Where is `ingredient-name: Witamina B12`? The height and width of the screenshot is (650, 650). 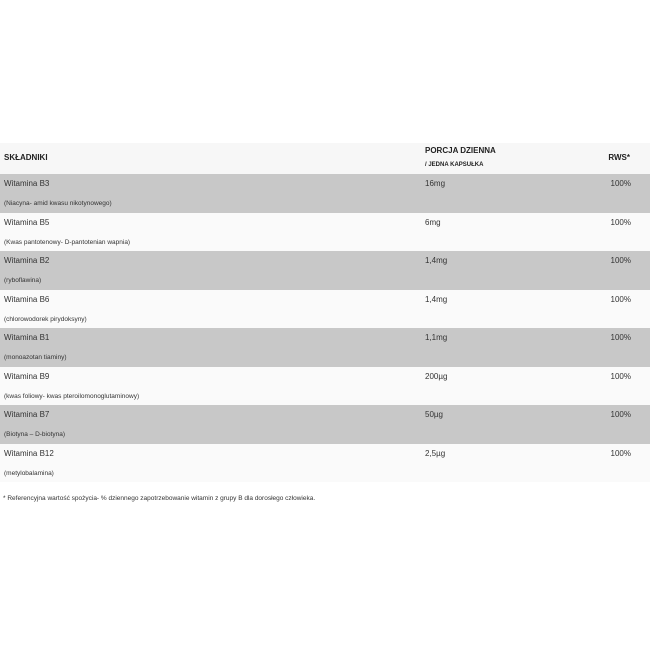
ingredient-name: Witamina B12 is located at coordinates (29, 453).